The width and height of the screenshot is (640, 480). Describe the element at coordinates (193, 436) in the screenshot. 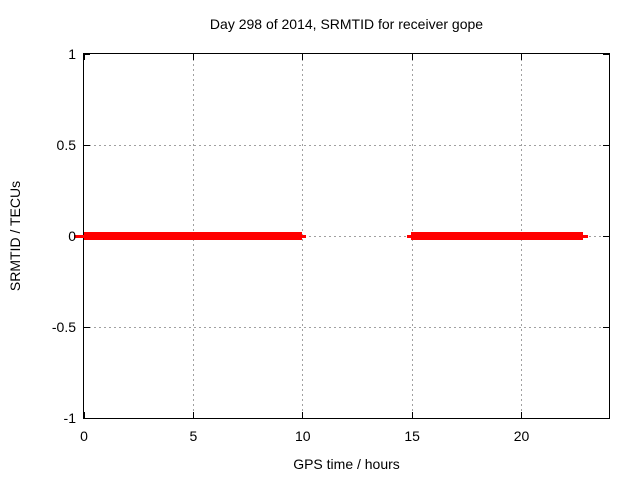

I see `x-tick-label: 5` at that location.